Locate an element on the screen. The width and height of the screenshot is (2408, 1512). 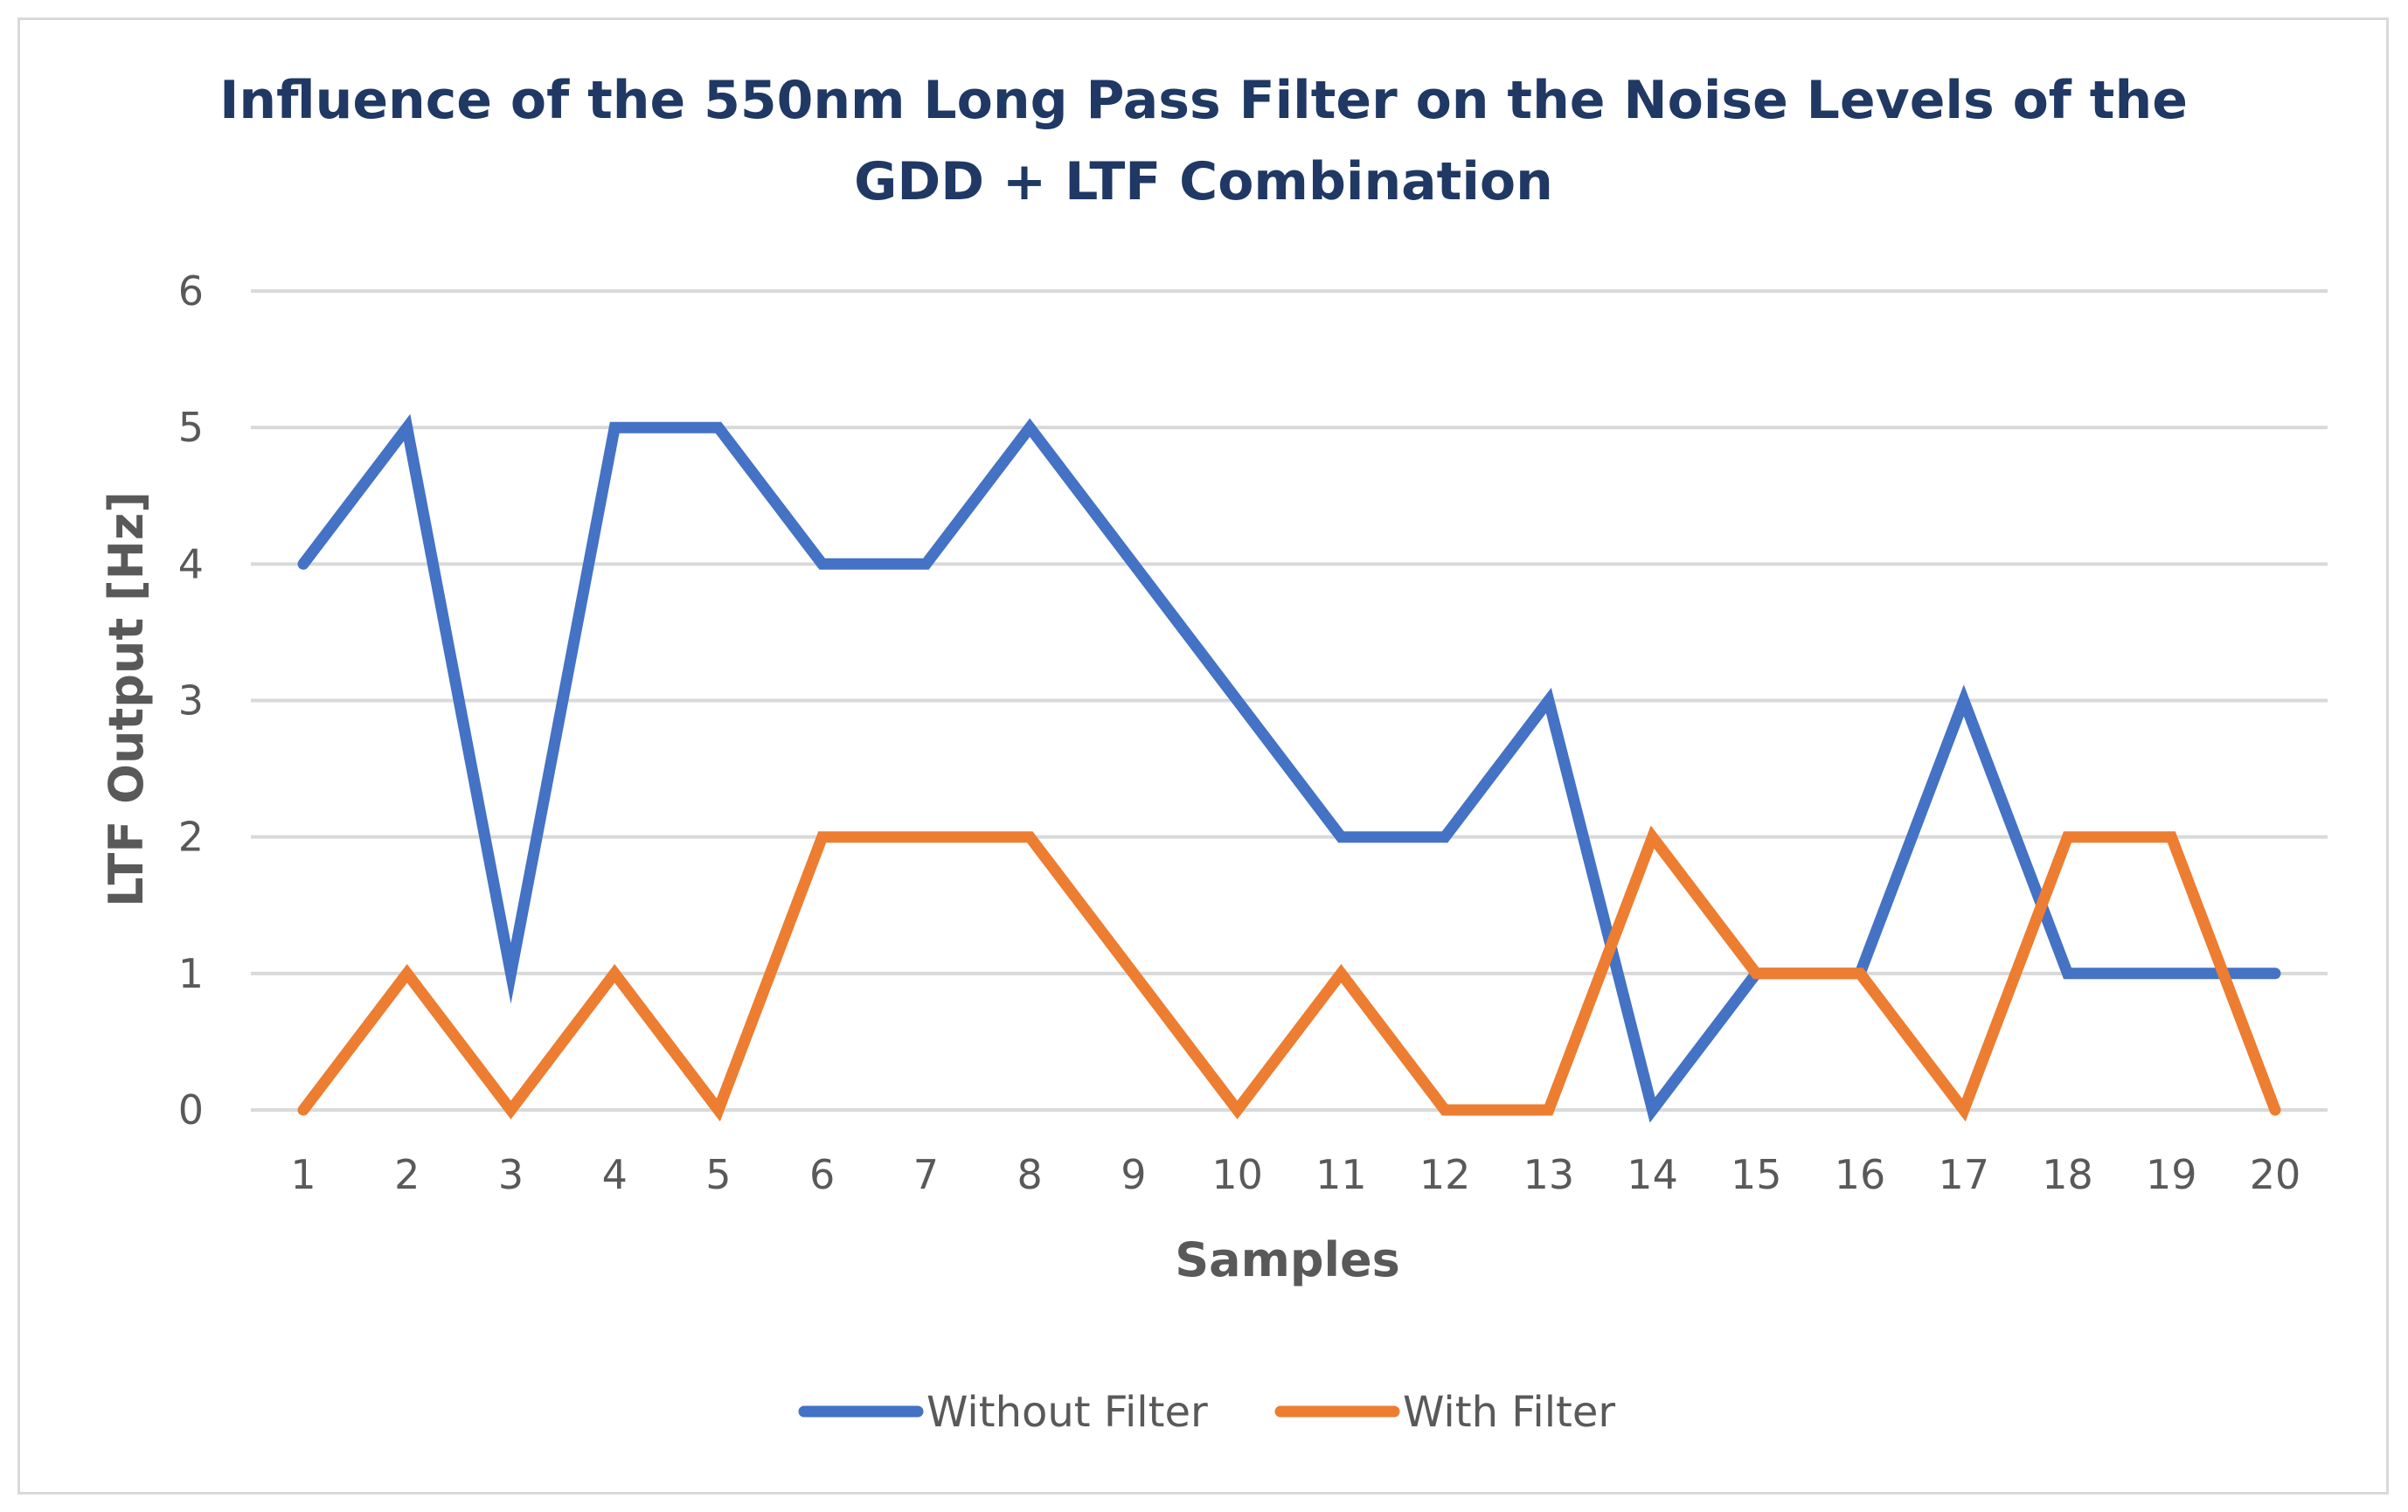
legend: Without Filter With Filter is located at coordinates (1207, 1412).